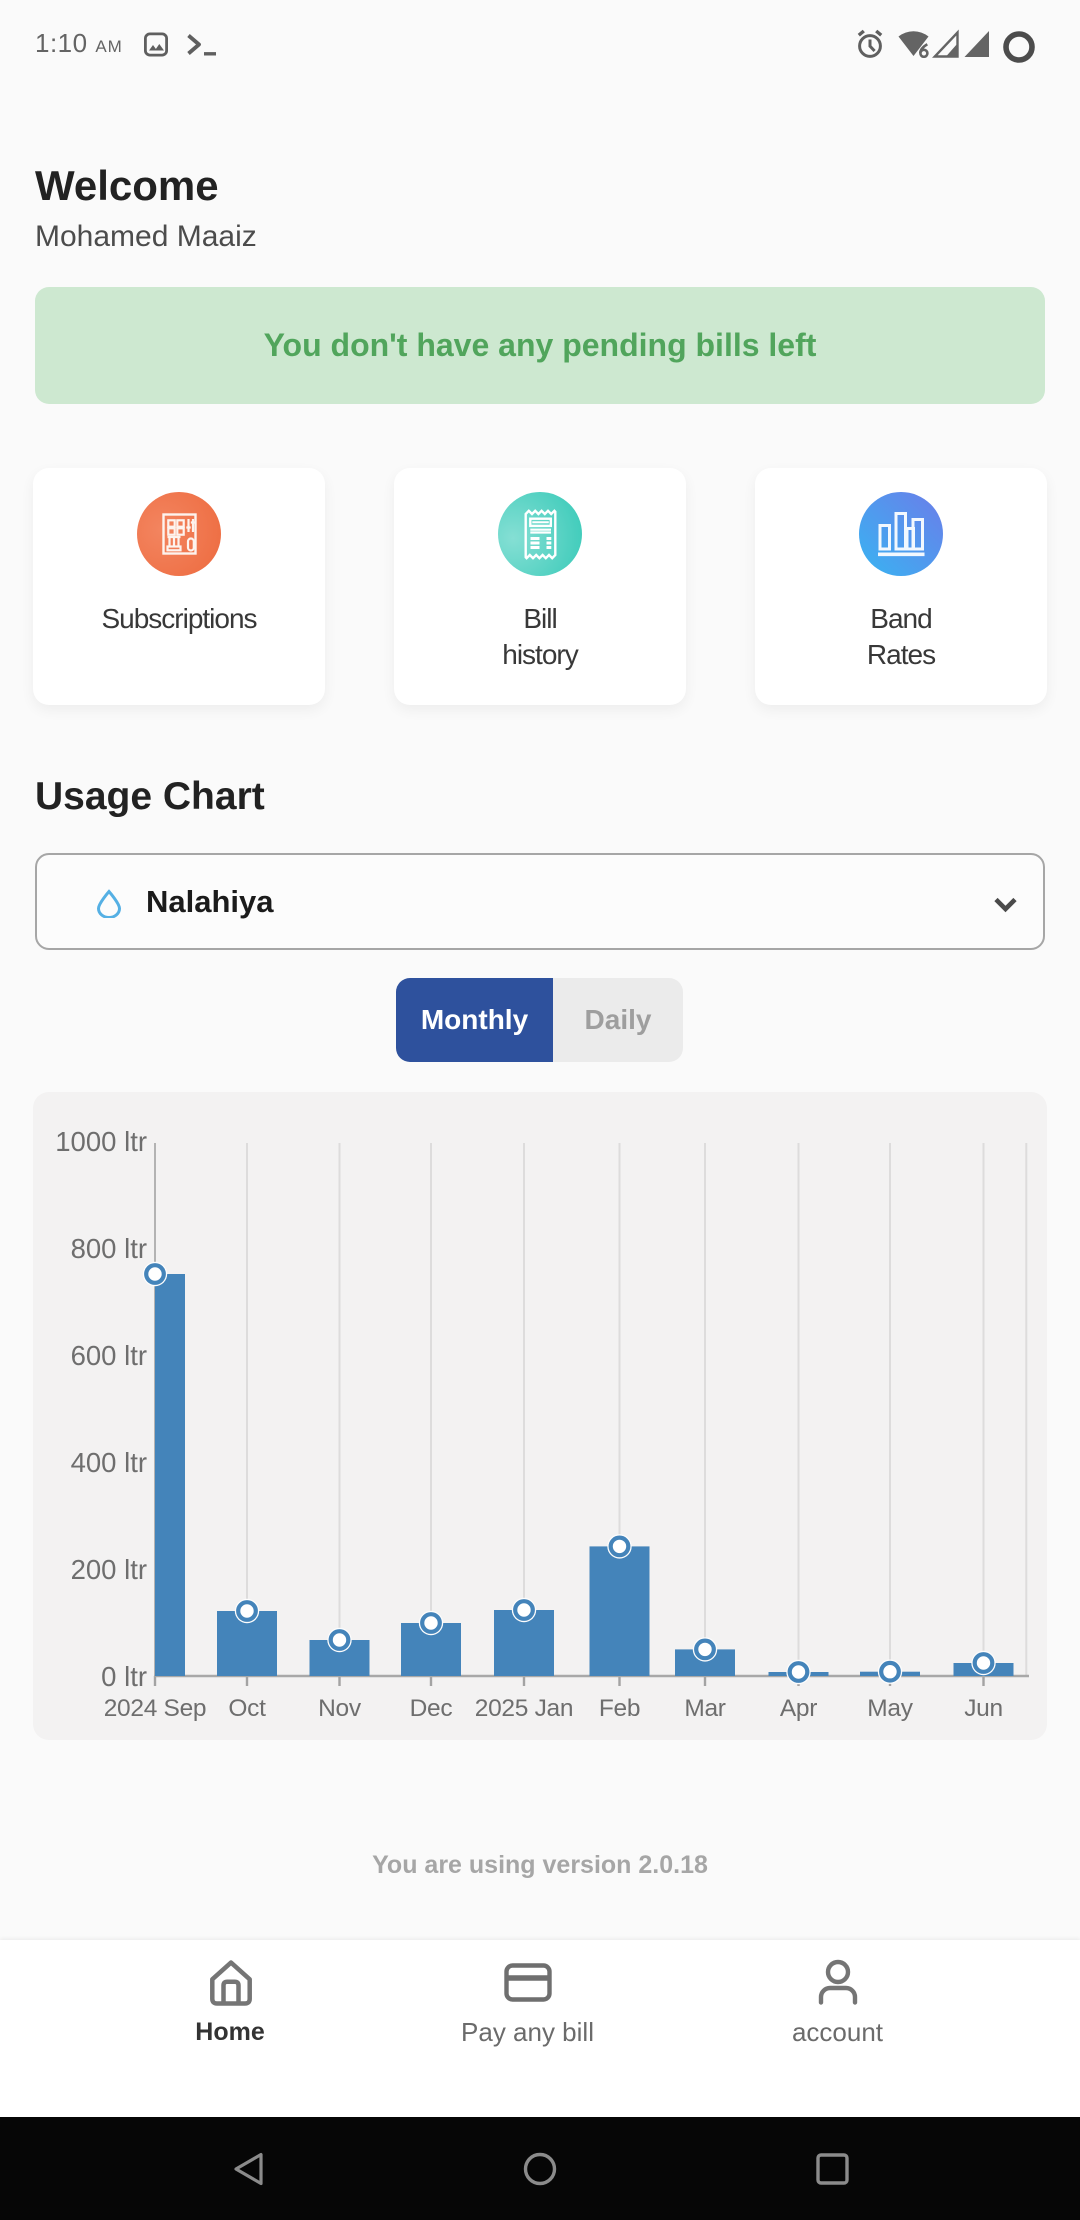 The height and width of the screenshot is (2220, 1080). Describe the element at coordinates (431, 1708) in the screenshot. I see `svg-text: Dec` at that location.